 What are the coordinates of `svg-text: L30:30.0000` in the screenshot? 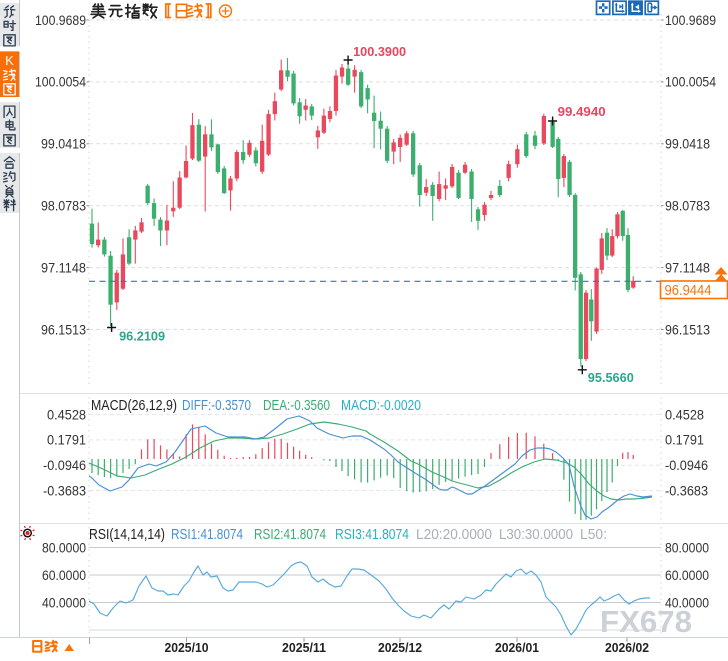 It's located at (536, 535).